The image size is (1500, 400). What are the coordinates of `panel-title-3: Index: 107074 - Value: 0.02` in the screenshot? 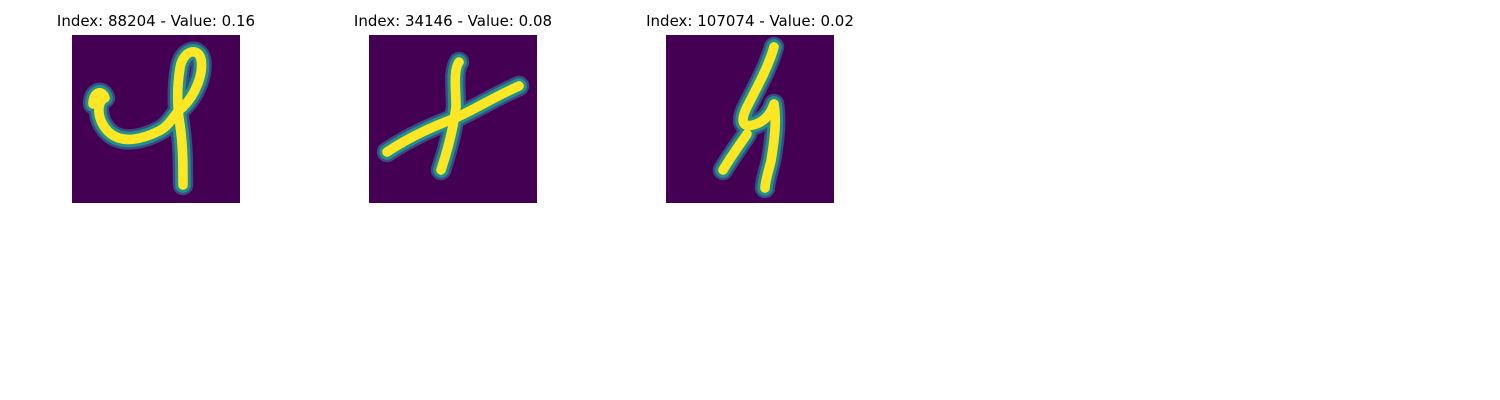 It's located at (750, 21).